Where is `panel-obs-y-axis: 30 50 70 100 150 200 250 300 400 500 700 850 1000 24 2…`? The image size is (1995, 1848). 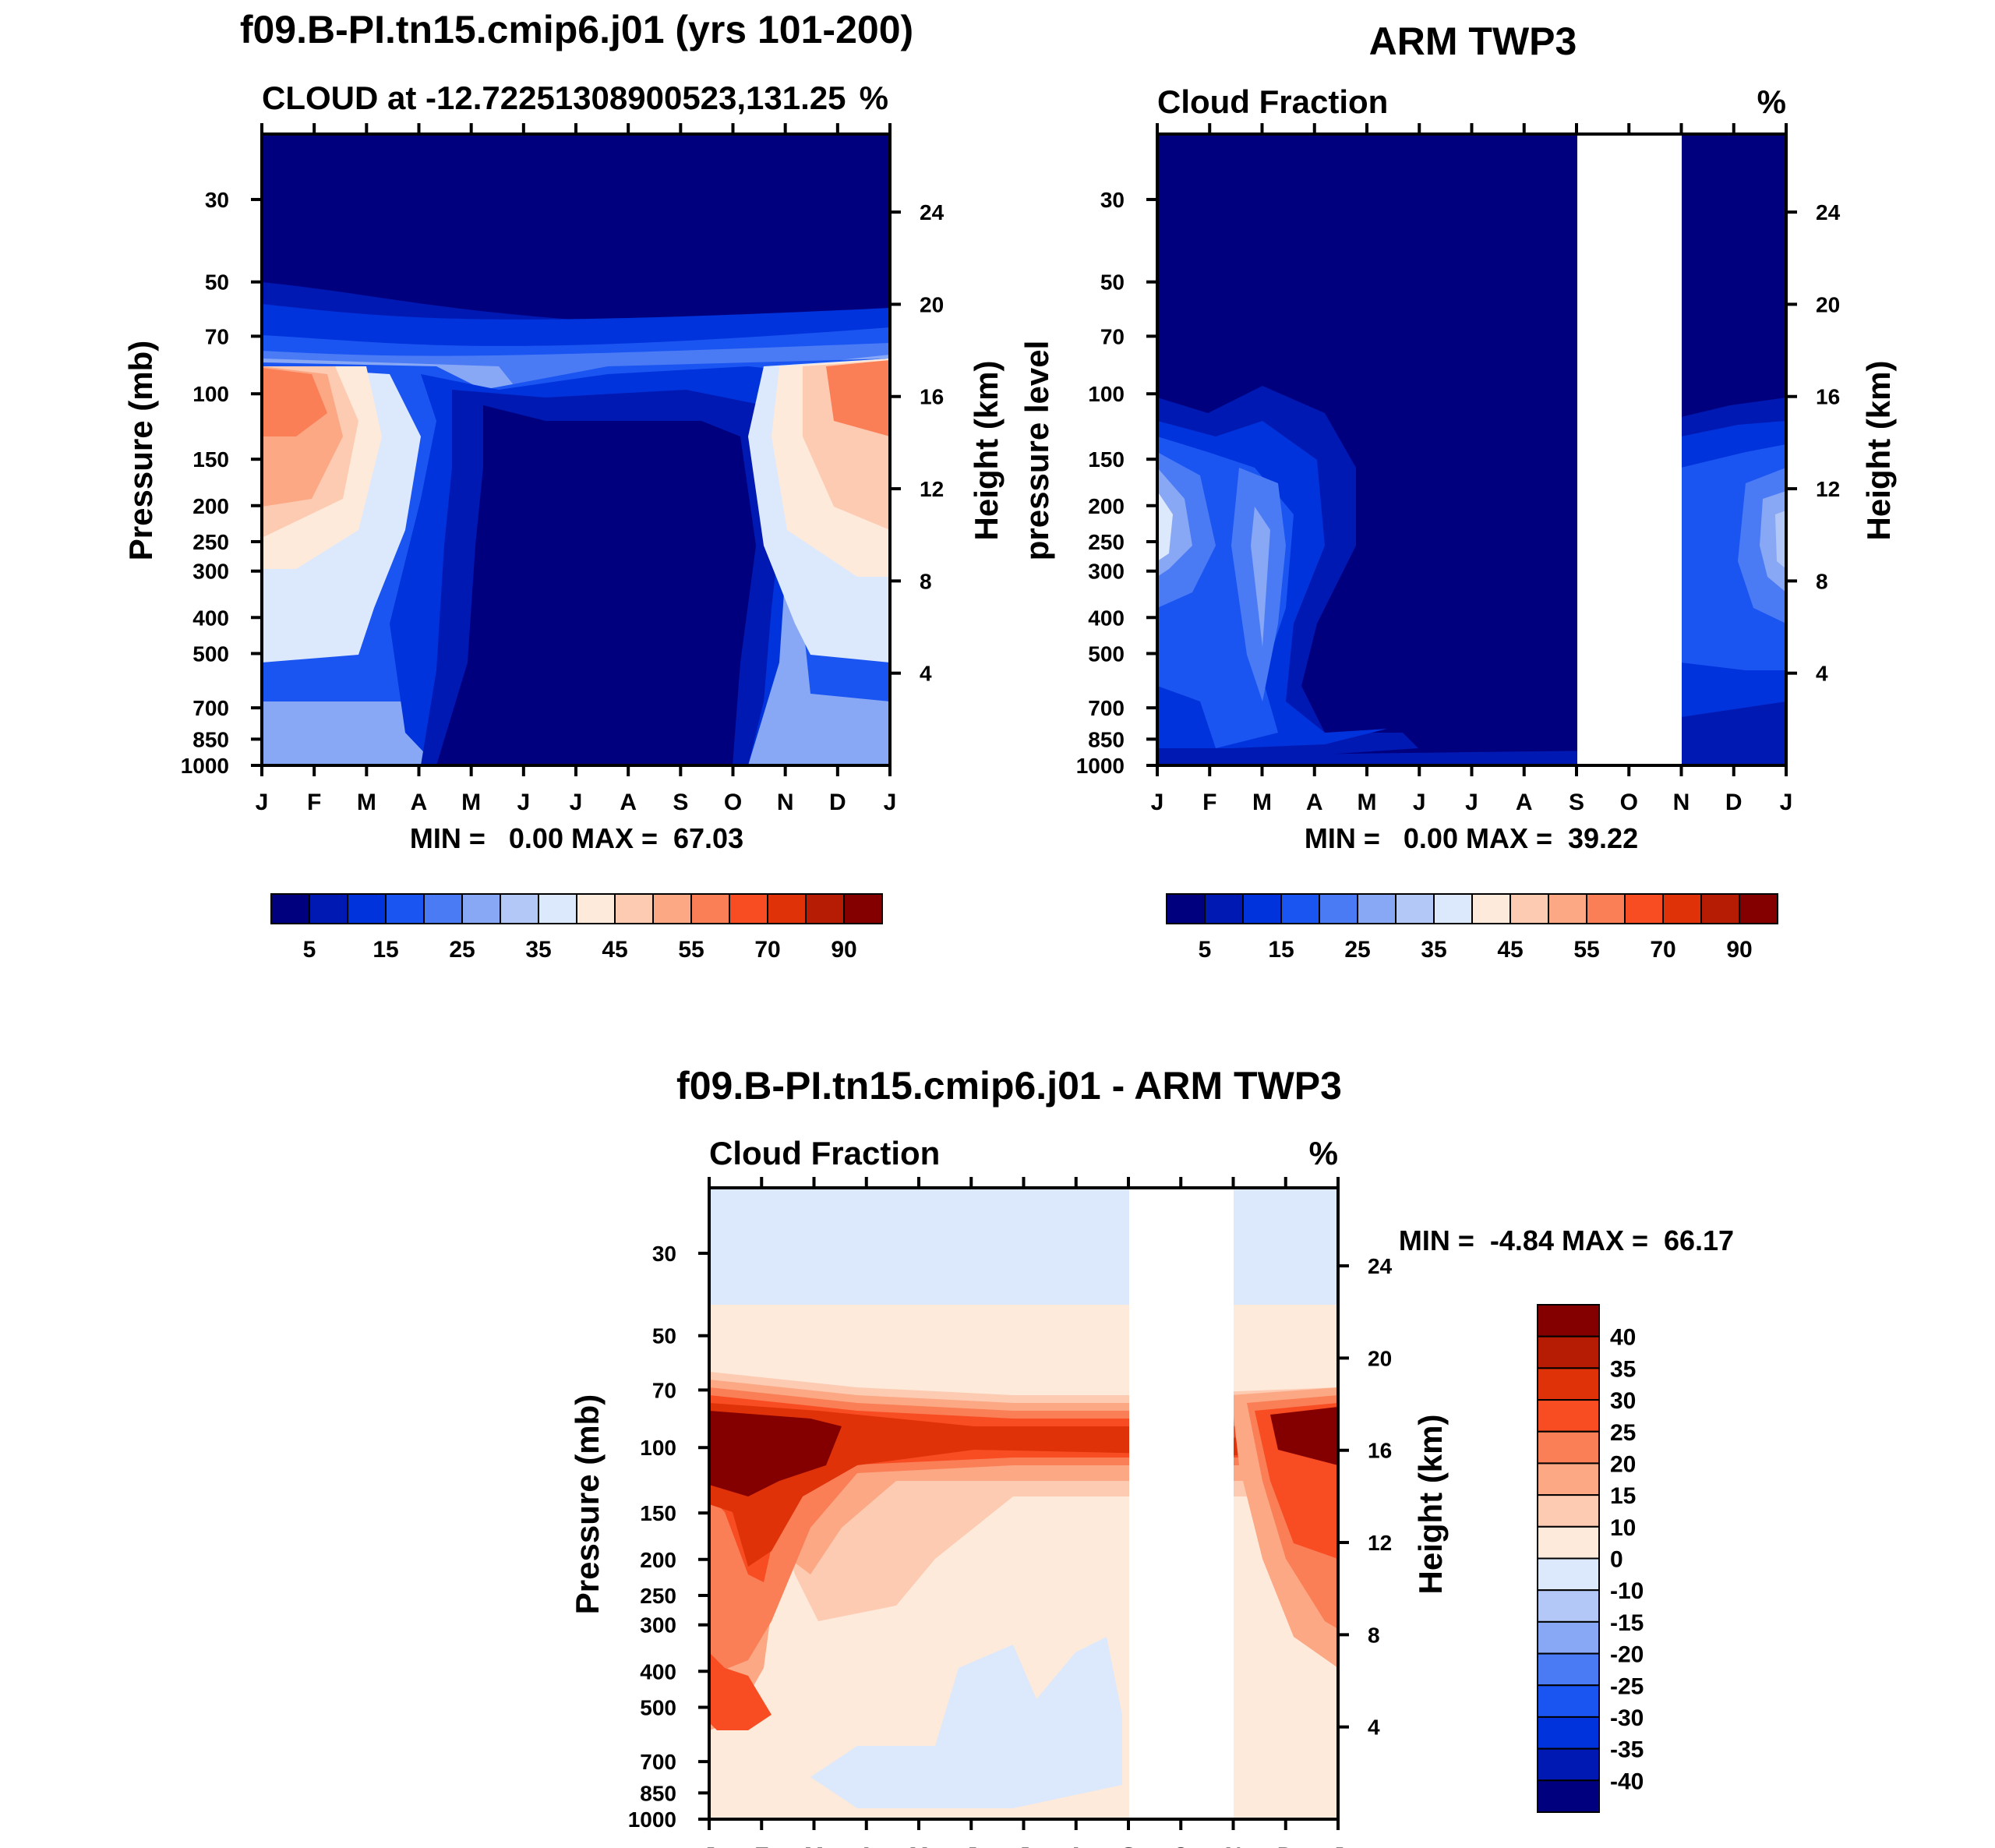
panel-obs-y-axis: 30 50 70 100 150 200 250 300 400 500 700 850 1000 24 2… is located at coordinates (1458, 483).